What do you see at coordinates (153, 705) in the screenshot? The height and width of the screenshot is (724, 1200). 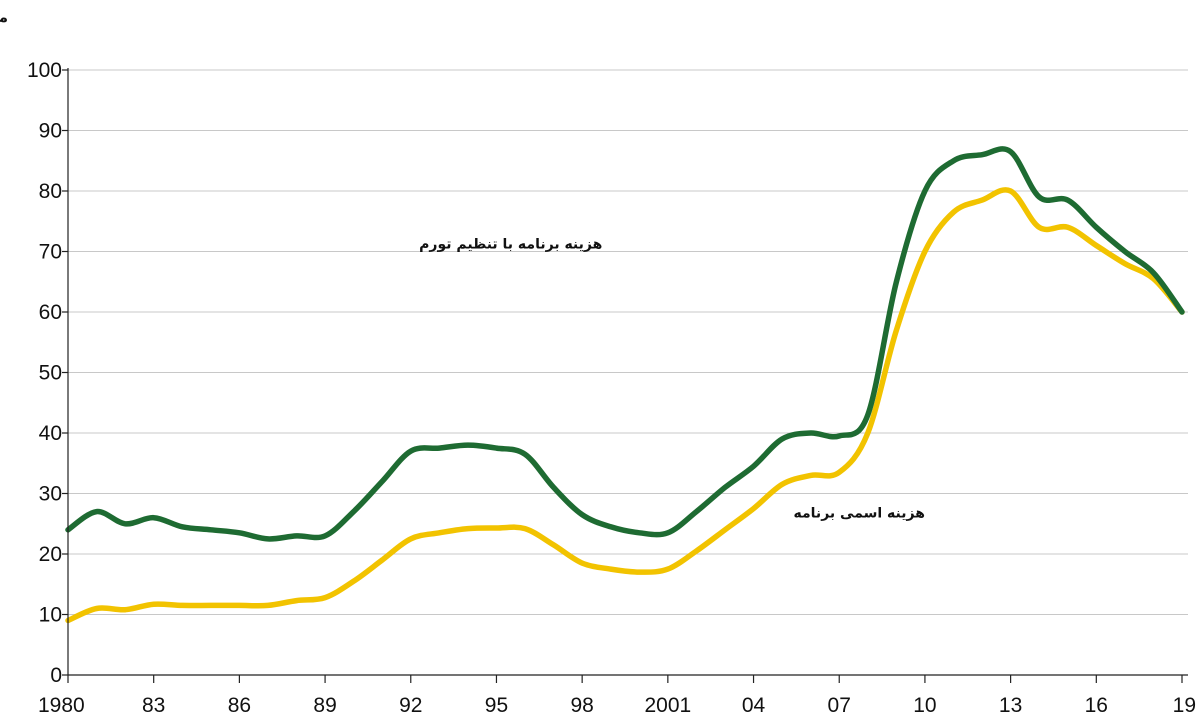 I see `x-tick-label: 83` at bounding box center [153, 705].